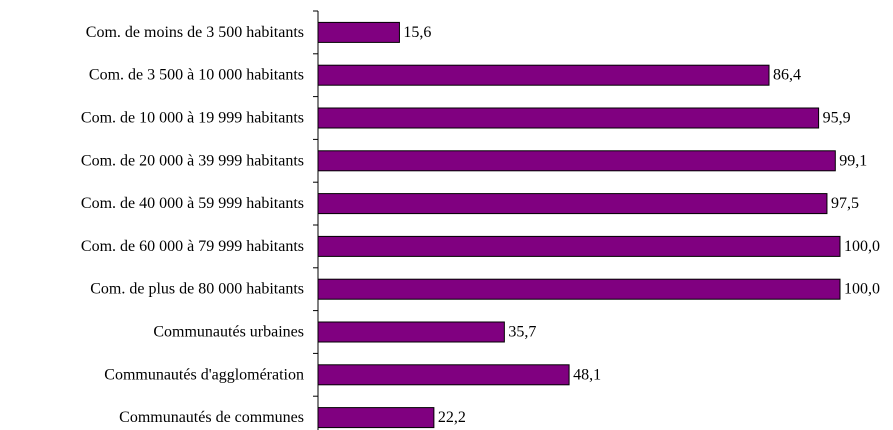 The image size is (893, 430). What do you see at coordinates (196, 75) in the screenshot?
I see `category-label: Com. de 3 500 à 10 000 habitants` at bounding box center [196, 75].